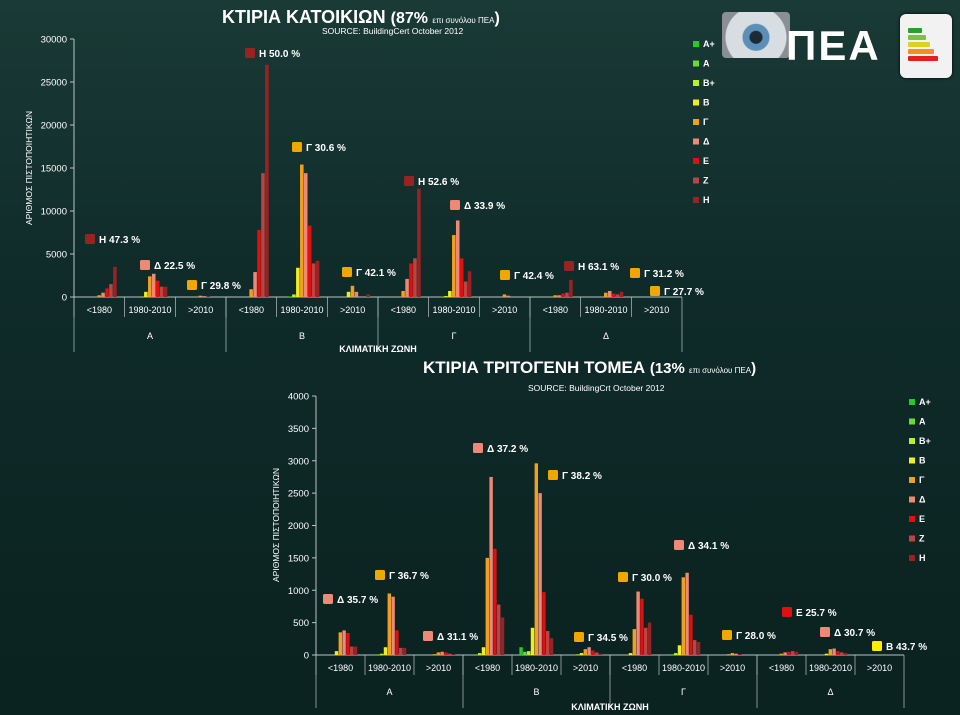 The width and height of the screenshot is (960, 715). I want to click on x-axis-title: ΚΛΙΜΑΤΙΚΗ ΖΩΝΗ, so click(609, 707).